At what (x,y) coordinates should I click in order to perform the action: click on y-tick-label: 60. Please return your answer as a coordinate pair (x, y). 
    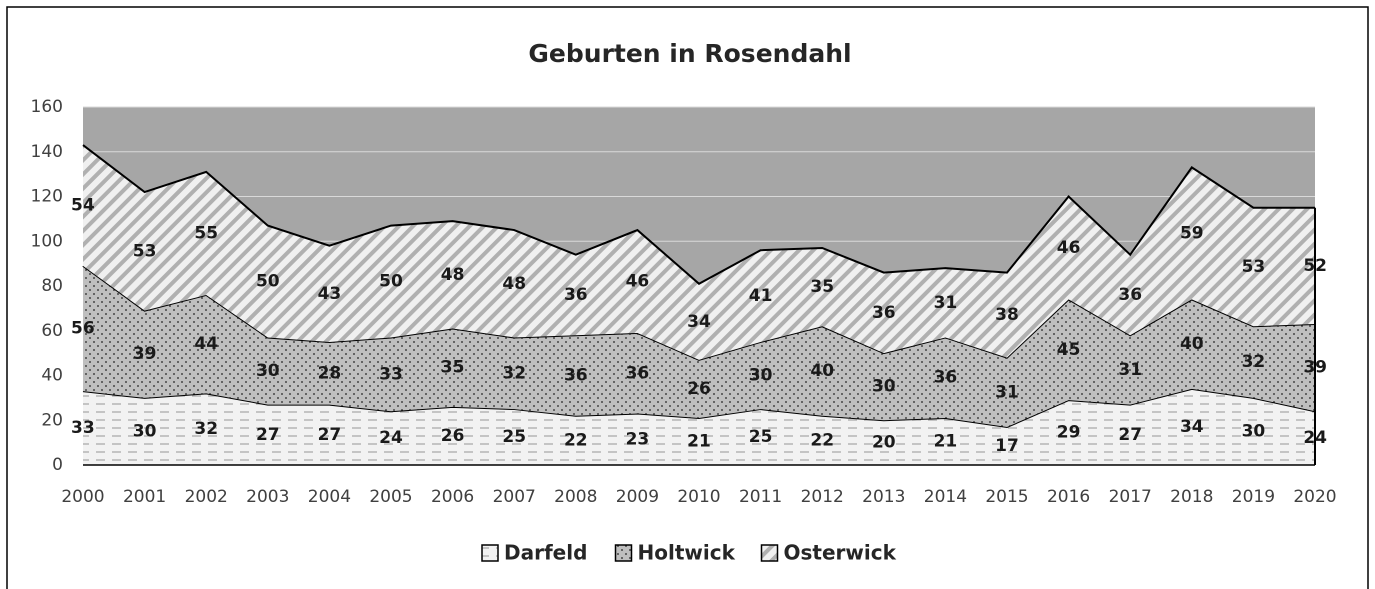
    Looking at the image, I should click on (52, 331).